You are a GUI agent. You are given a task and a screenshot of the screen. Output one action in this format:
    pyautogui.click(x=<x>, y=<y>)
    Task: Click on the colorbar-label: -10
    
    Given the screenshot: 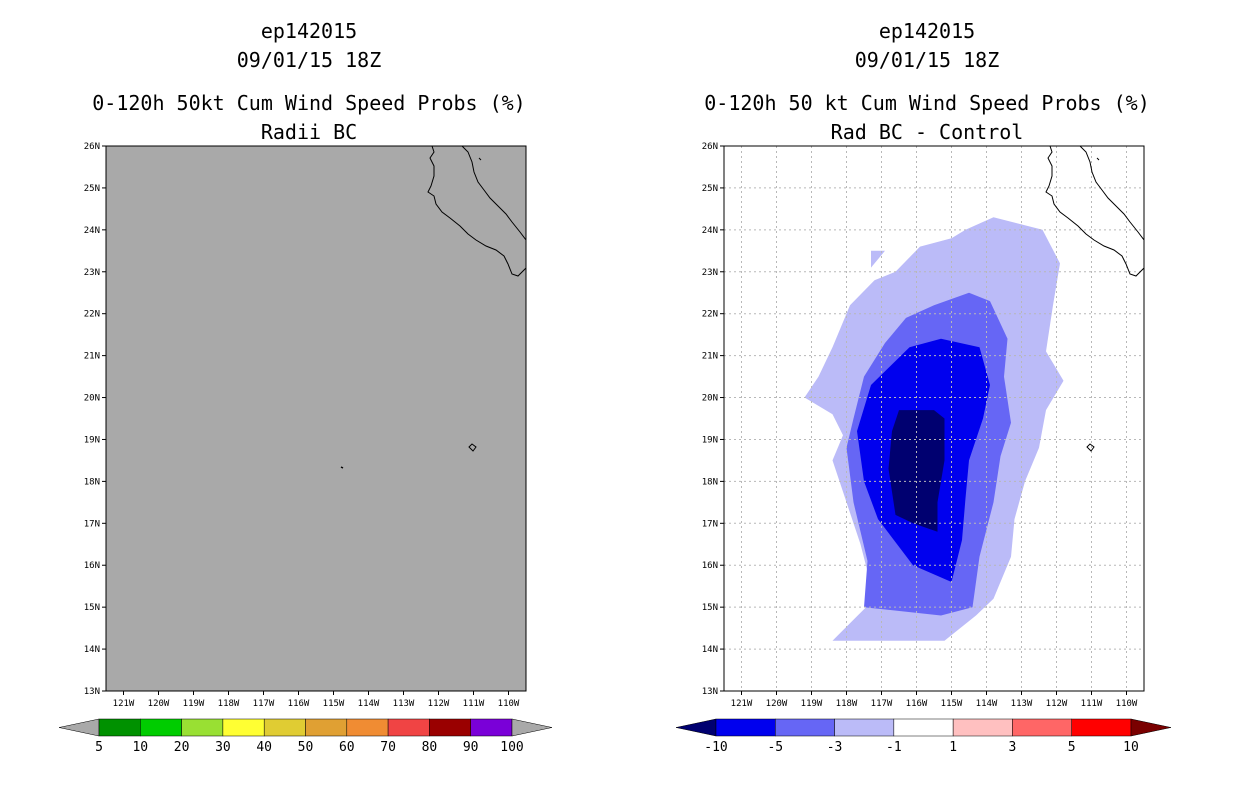 What is the action you would take?
    pyautogui.click(x=715, y=747)
    